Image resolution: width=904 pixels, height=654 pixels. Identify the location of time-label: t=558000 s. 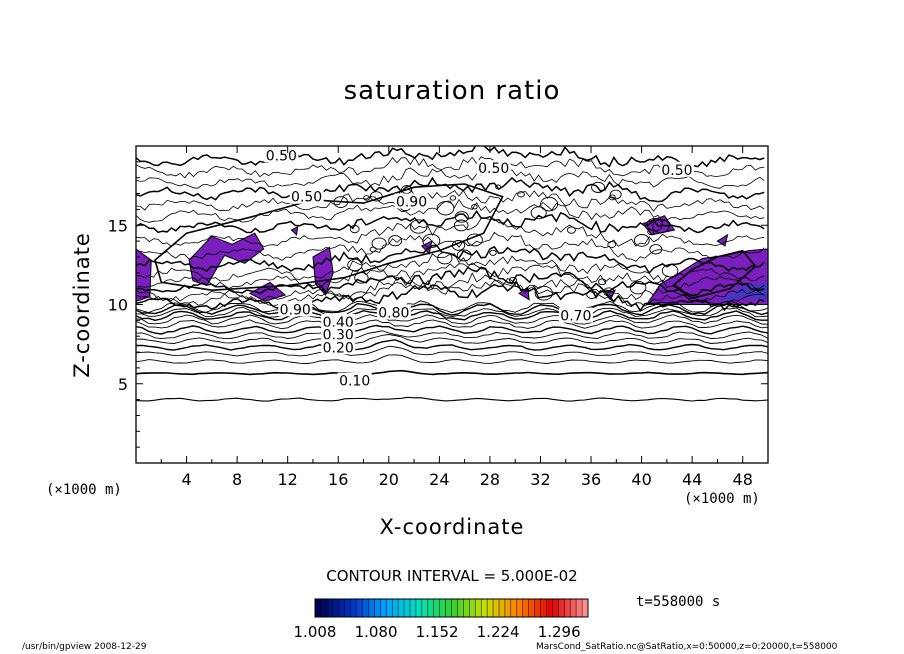
(678, 602).